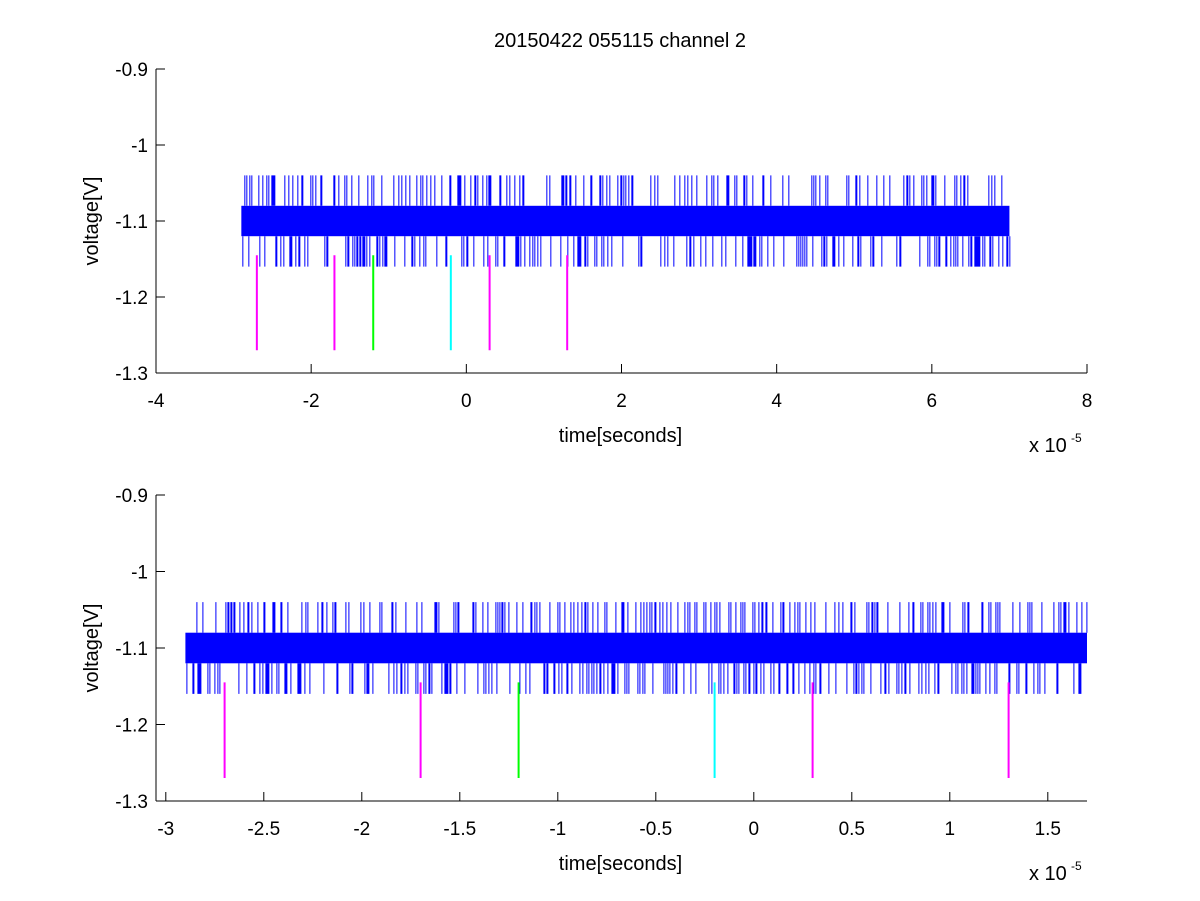  What do you see at coordinates (932, 401) in the screenshot?
I see `x-tick-label: 6` at bounding box center [932, 401].